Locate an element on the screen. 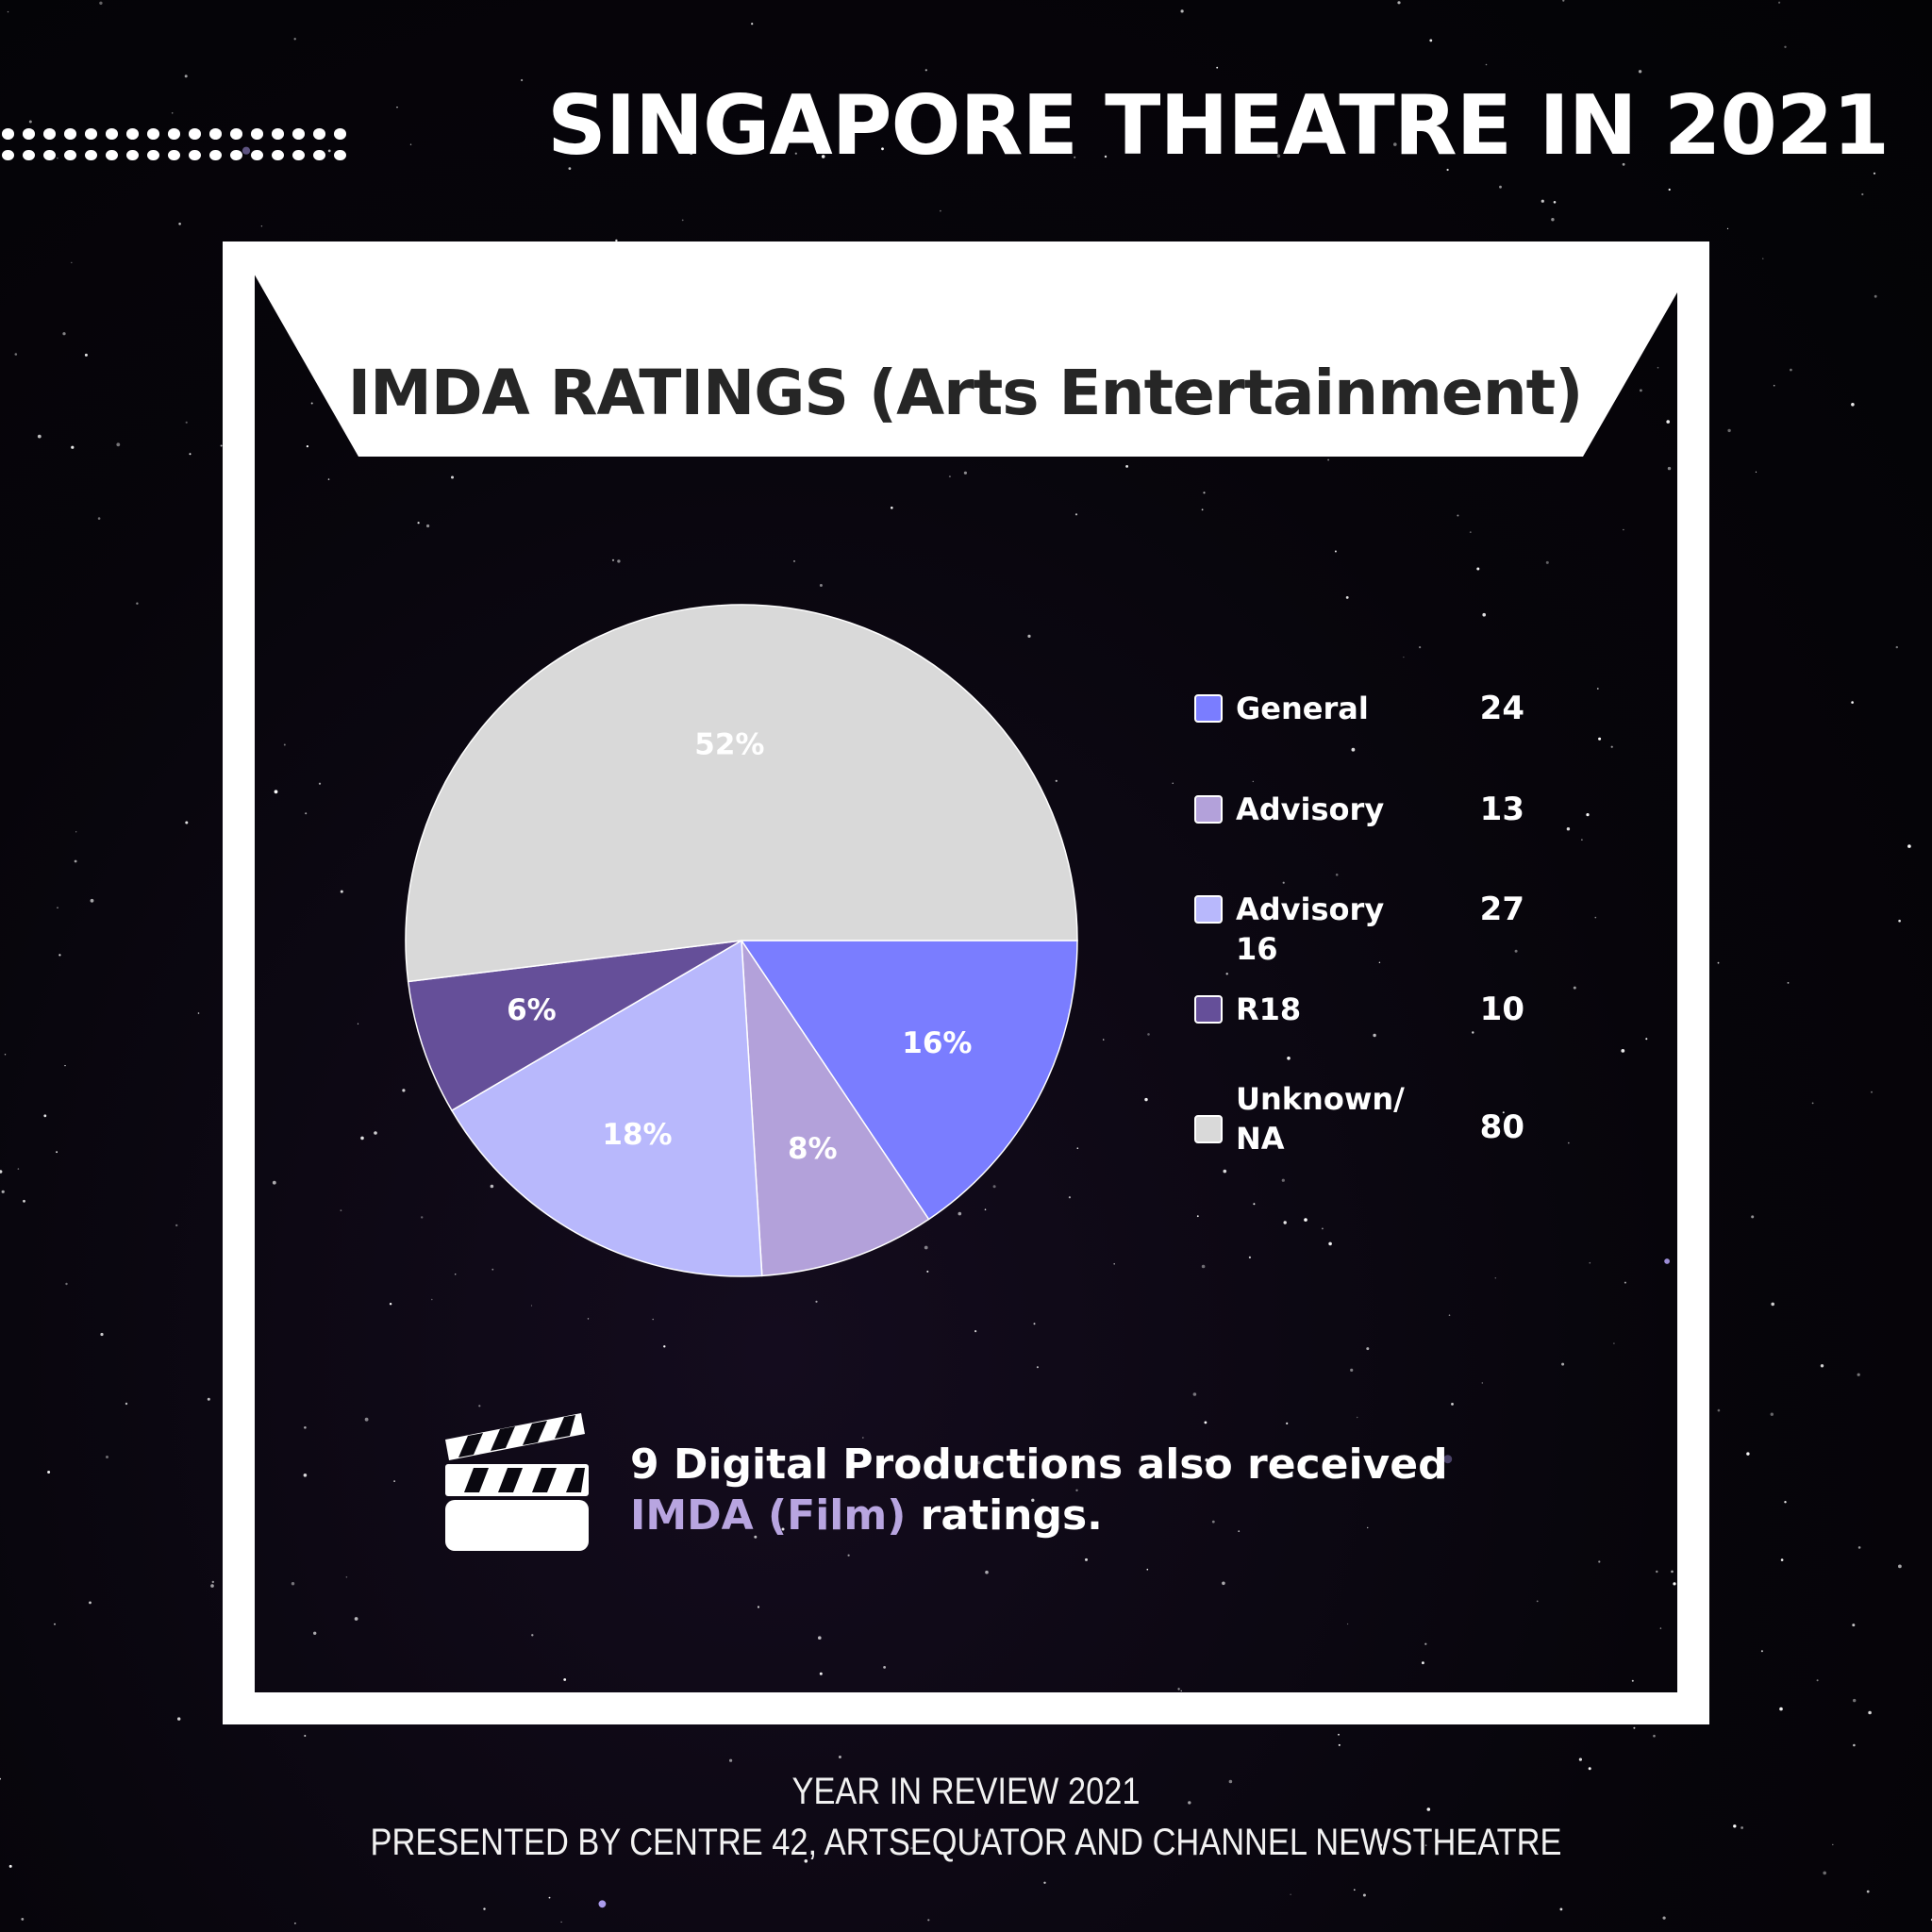  note-text-start: 9 Digital Productions also received is located at coordinates (1039, 1465).